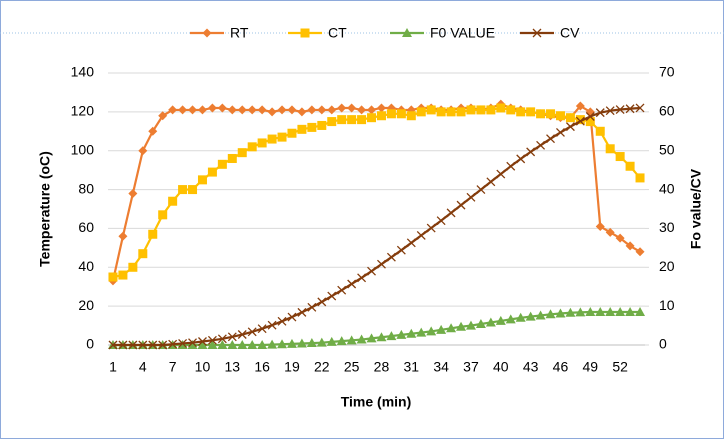  I want to click on y-tick-label: 80, so click(86, 188).